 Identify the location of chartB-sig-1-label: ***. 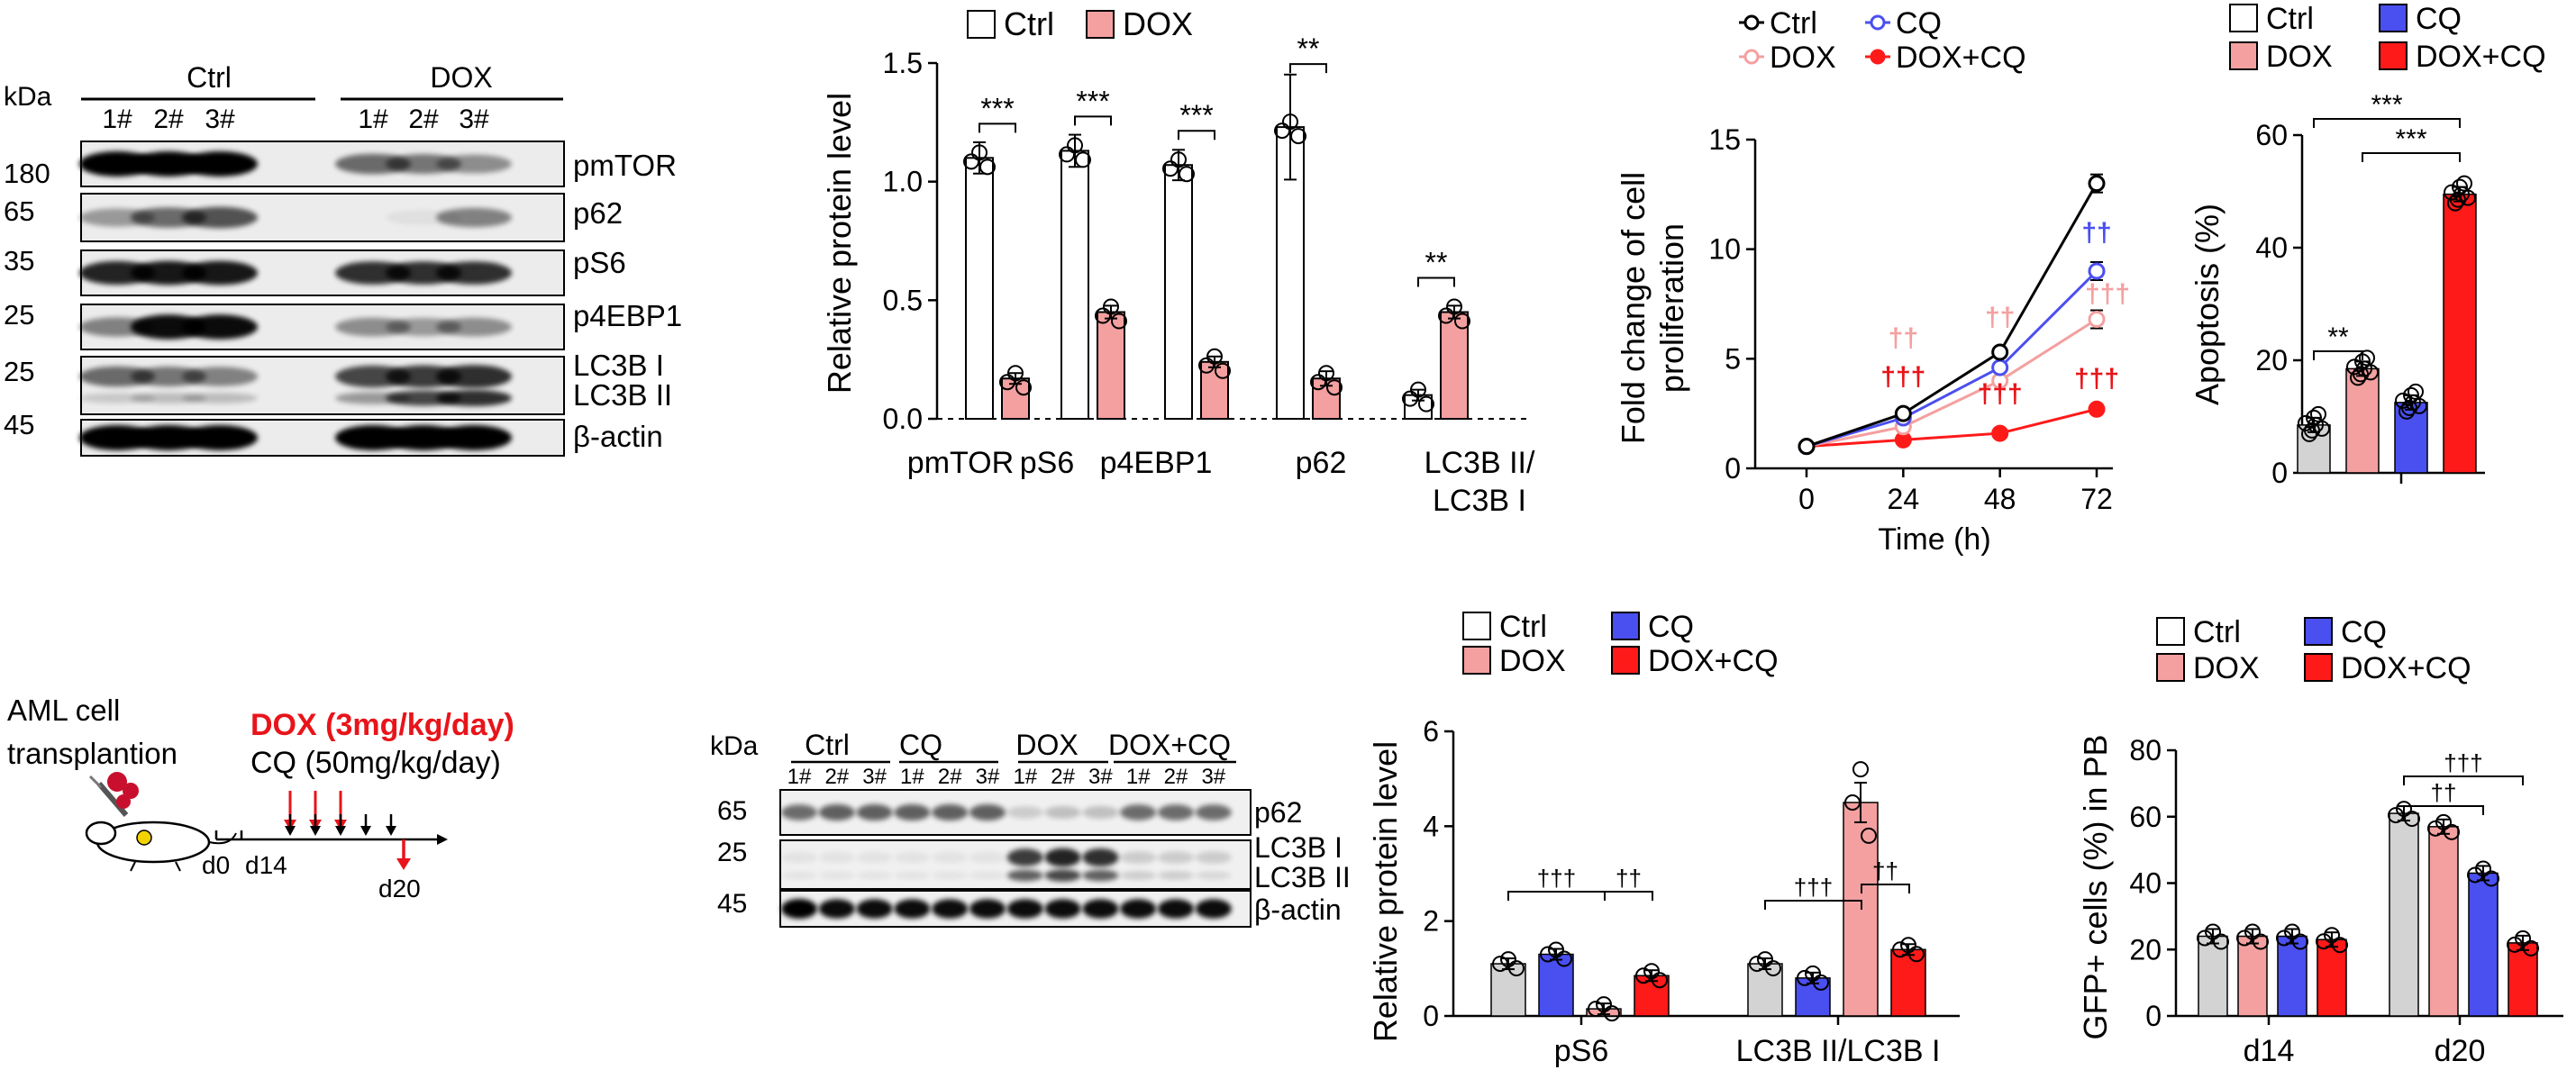
(1092, 101).